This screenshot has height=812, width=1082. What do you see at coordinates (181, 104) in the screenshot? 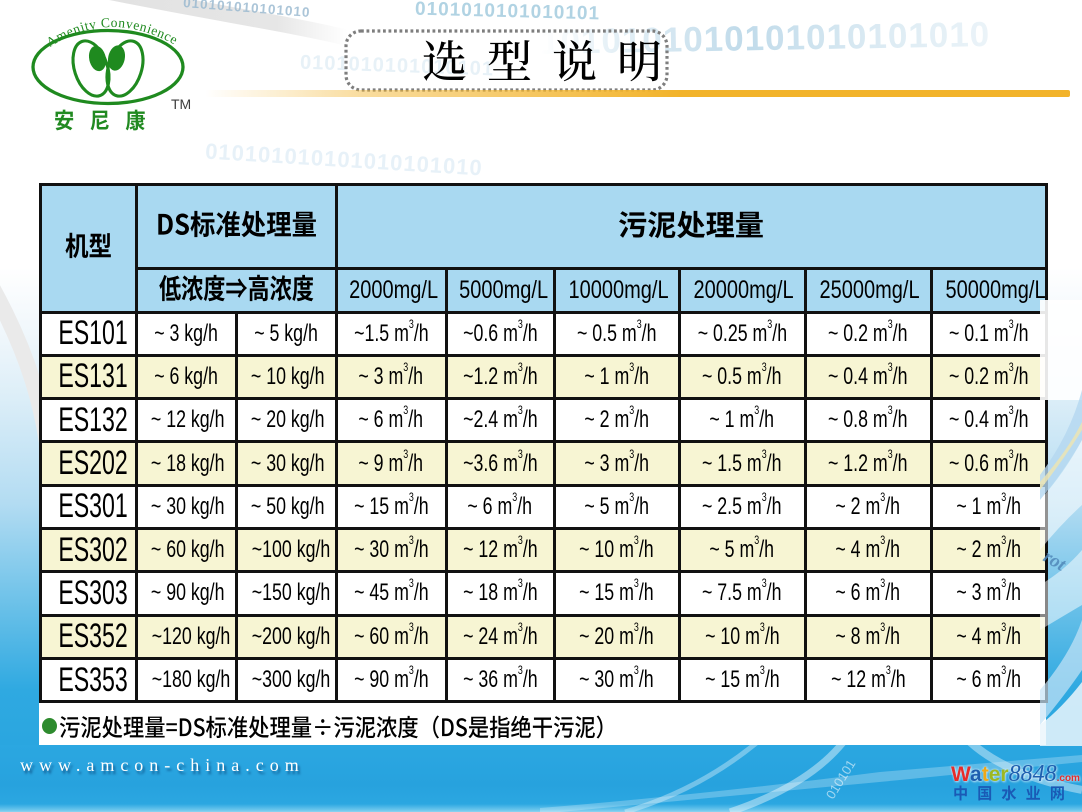
I see `svg-text: TM` at bounding box center [181, 104].